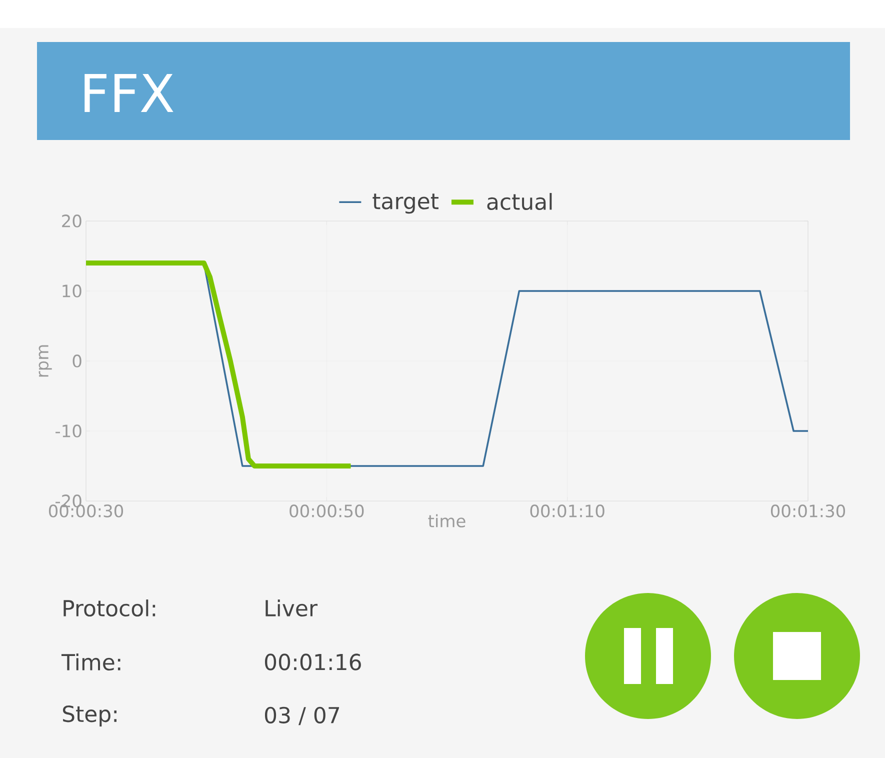  I want to click on text: 03 / 07, so click(302, 716).